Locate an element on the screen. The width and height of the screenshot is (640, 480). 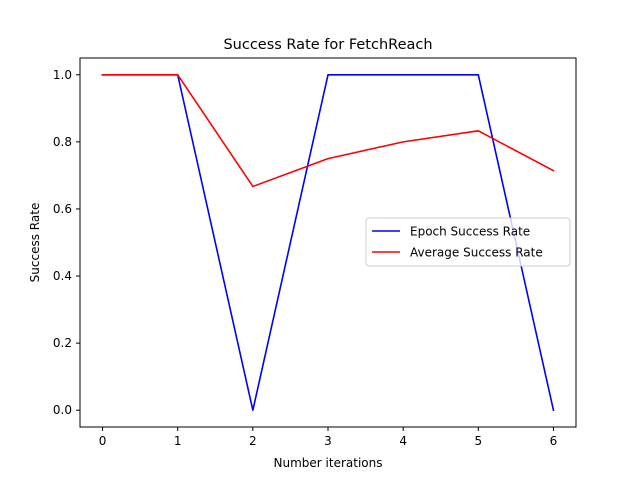
y-tick-label: 0.2 is located at coordinates (62, 343).